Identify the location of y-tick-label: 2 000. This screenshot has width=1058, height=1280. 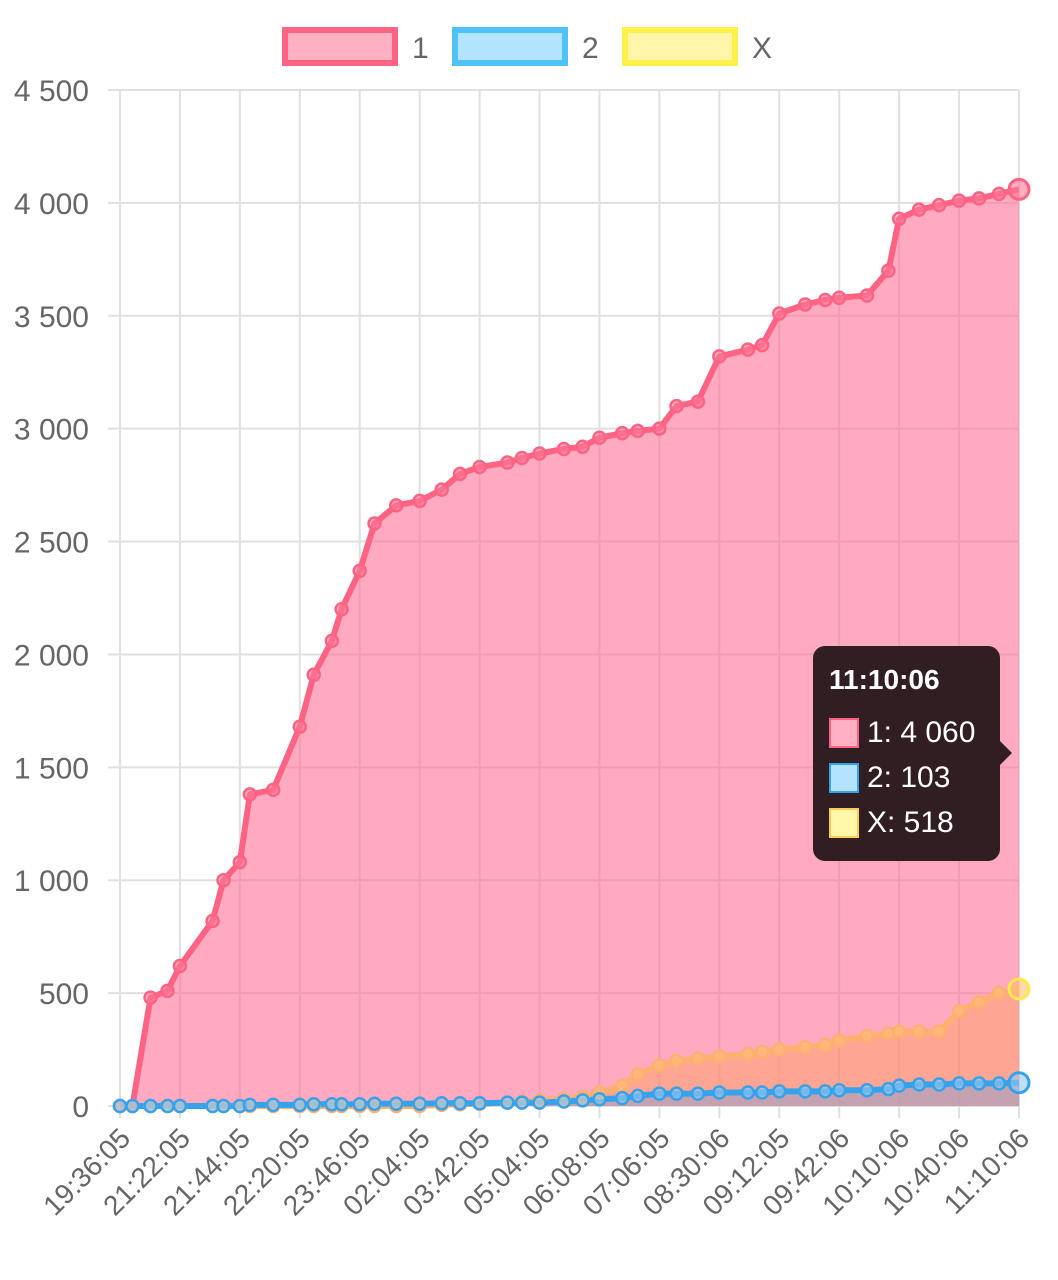
(51, 655).